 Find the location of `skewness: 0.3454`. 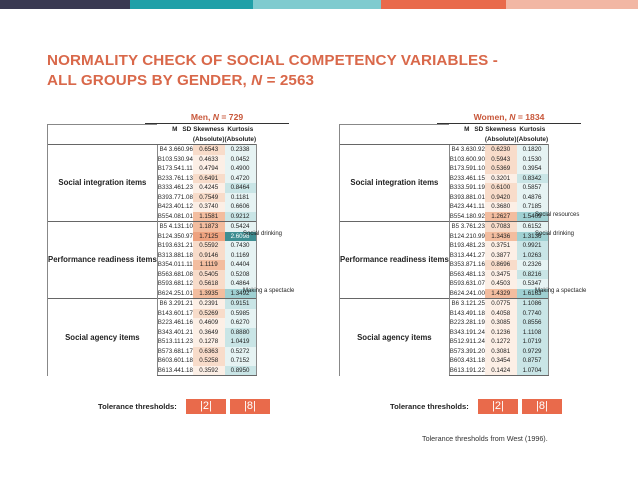

skewness: 0.3454 is located at coordinates (500, 361).